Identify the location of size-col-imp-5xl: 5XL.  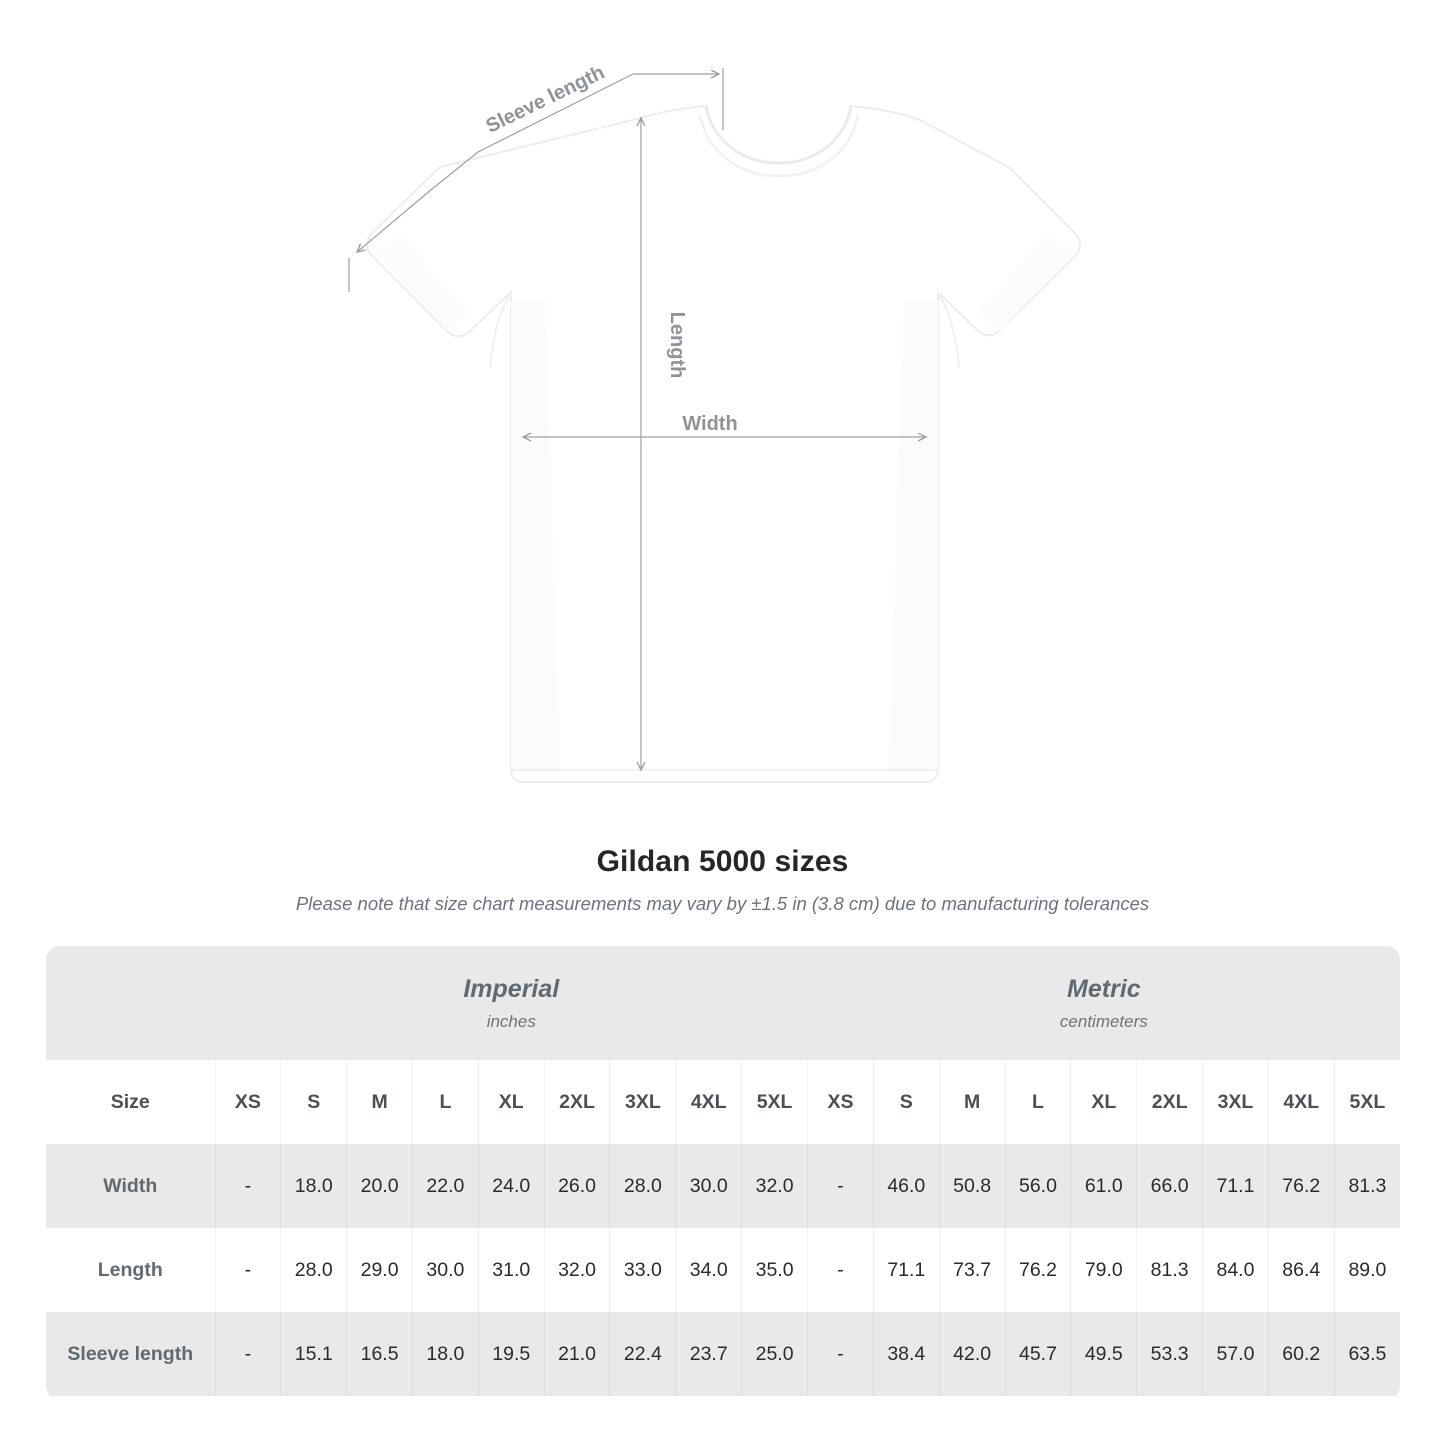
(774, 1102).